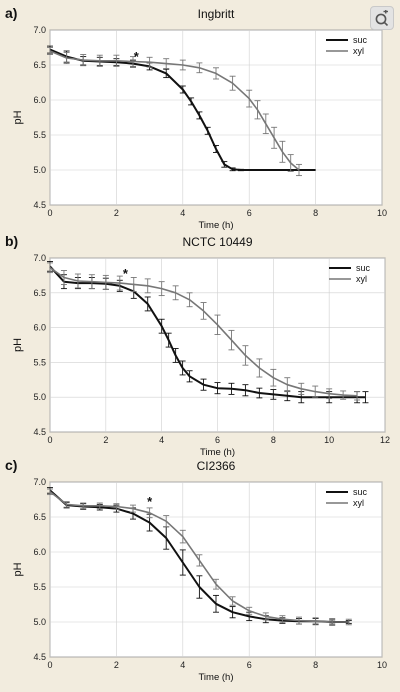 The width and height of the screenshot is (400, 692). What do you see at coordinates (11, 241) in the screenshot?
I see `panel-label: b)` at bounding box center [11, 241].